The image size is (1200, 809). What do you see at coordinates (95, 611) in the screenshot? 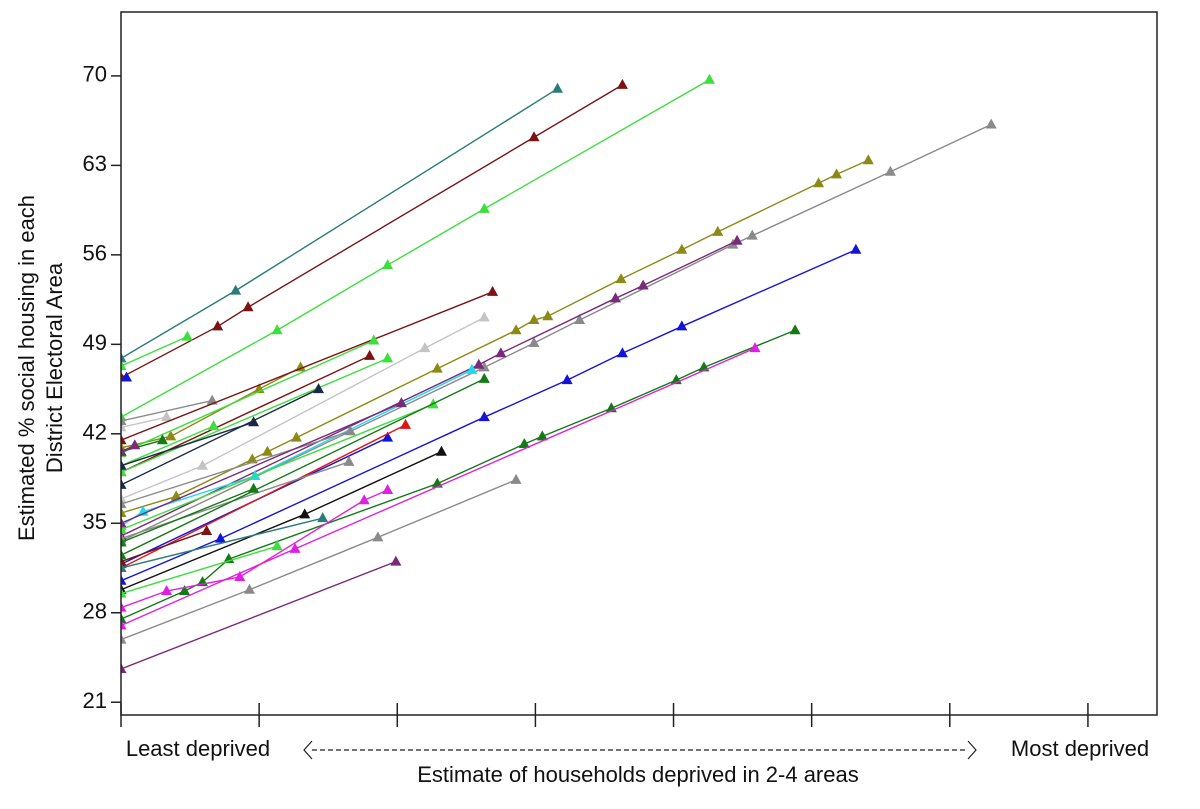
I see `y-tick-label: 28` at bounding box center [95, 611].